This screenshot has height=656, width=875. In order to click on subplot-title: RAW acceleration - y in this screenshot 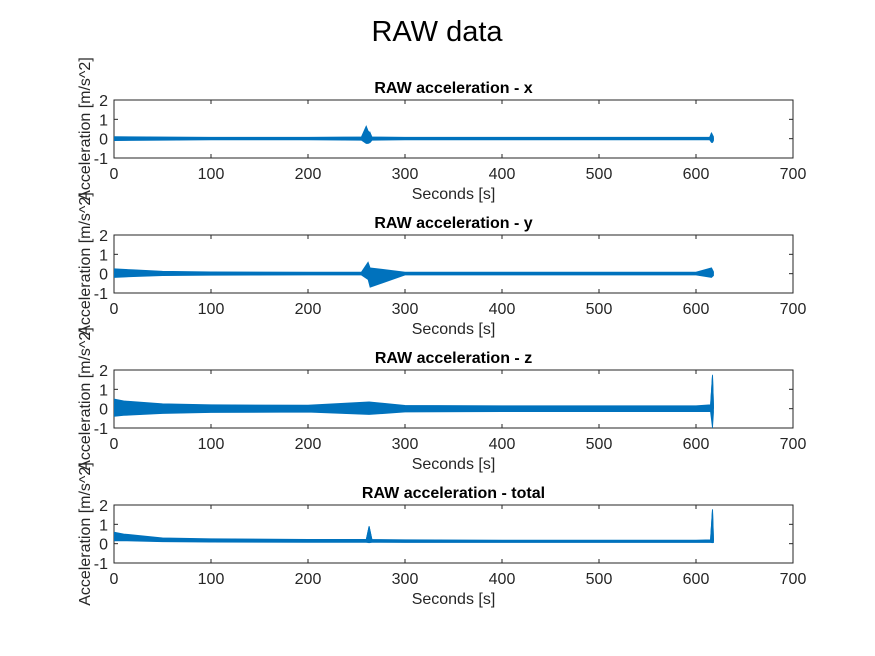, I will do `click(453, 223)`.